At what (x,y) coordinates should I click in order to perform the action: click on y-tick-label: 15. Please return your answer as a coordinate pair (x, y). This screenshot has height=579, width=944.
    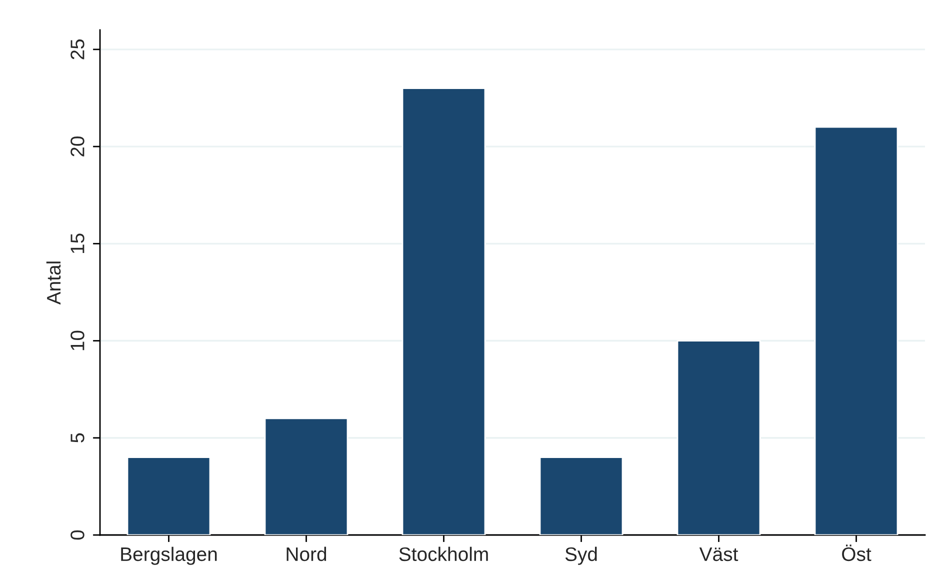
    Looking at the image, I should click on (77, 243).